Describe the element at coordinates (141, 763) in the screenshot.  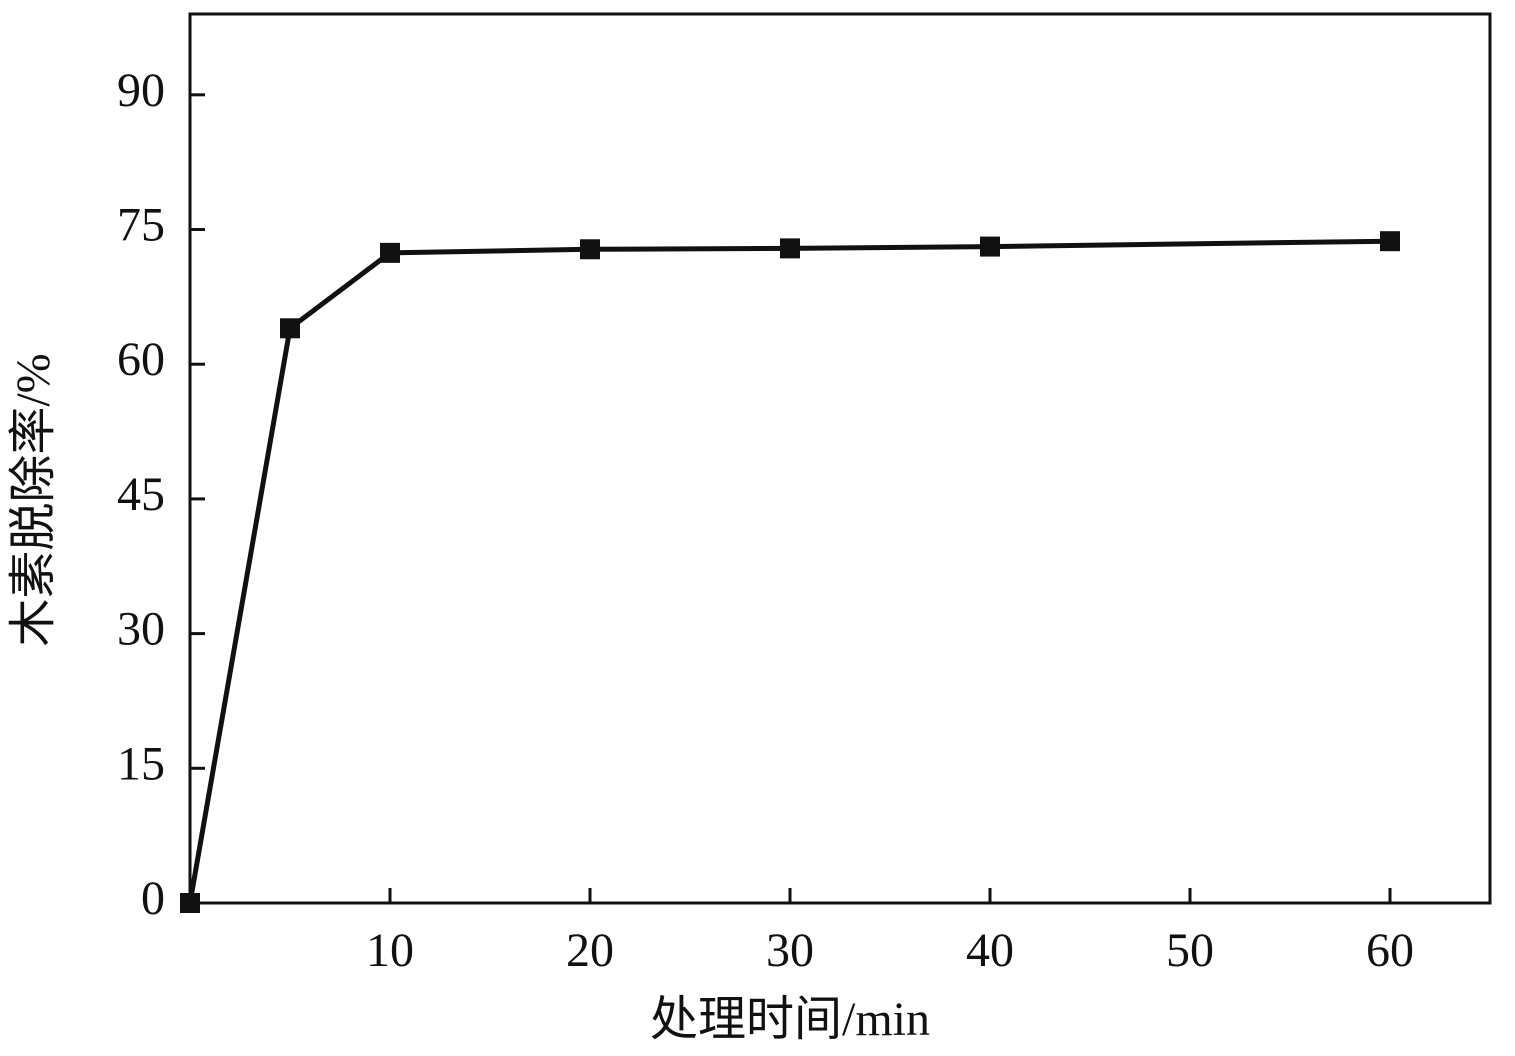
I see `y-tick-label: 15` at that location.